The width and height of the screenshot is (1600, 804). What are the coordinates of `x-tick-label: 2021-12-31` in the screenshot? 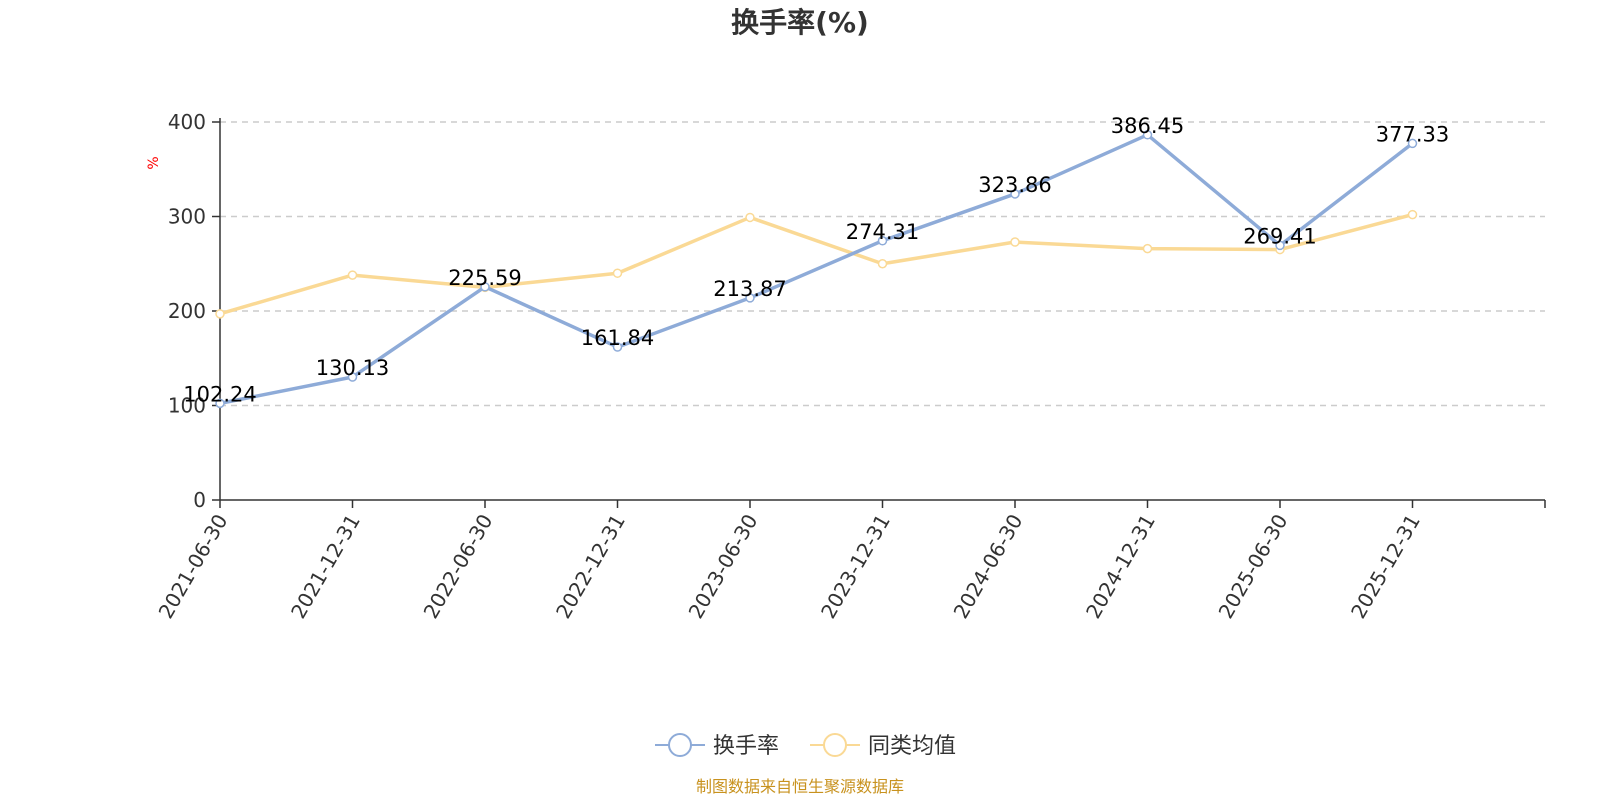 It's located at (325, 566).